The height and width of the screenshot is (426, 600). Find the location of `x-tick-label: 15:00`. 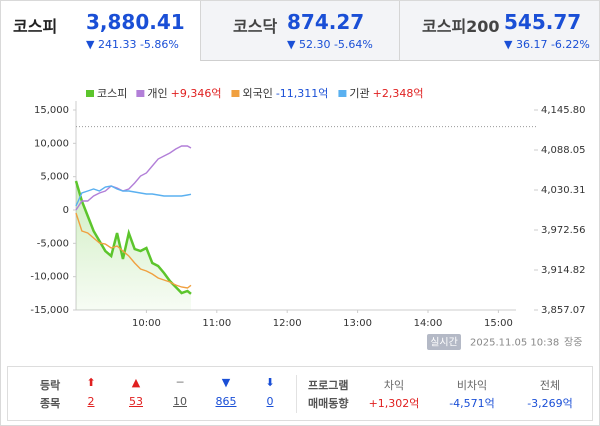

x-tick-label: 15:00 is located at coordinates (498, 323).